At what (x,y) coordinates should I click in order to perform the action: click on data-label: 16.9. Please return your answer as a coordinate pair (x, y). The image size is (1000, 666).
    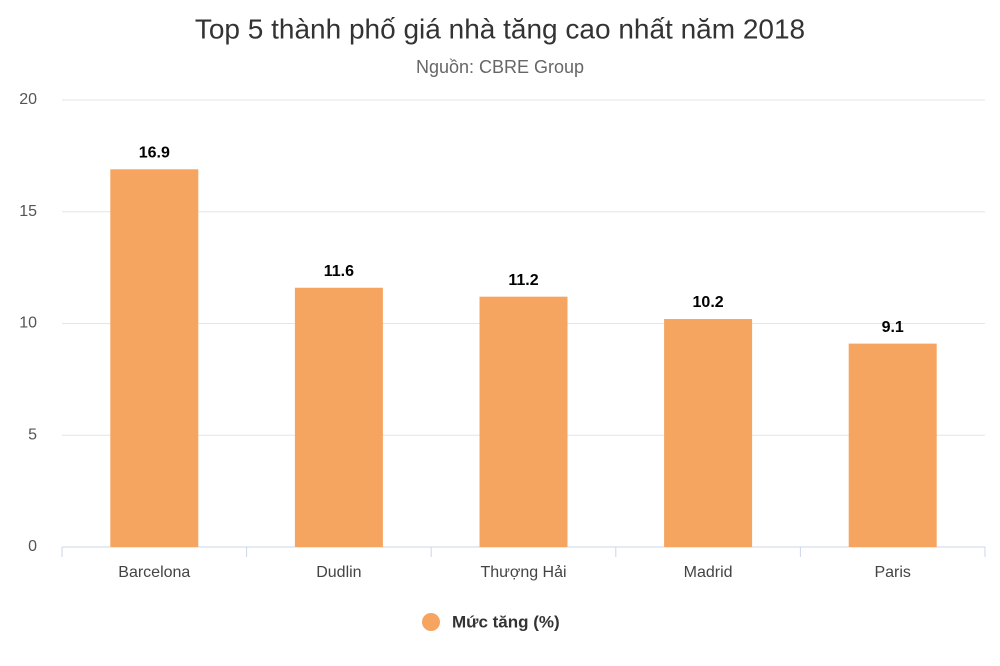
    Looking at the image, I should click on (154, 153).